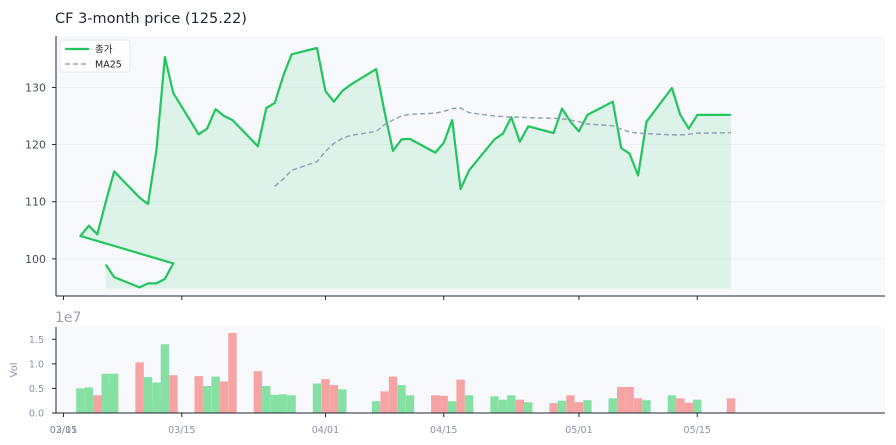 The image size is (896, 445). Describe the element at coordinates (14, 370) in the screenshot. I see `volume-y-label: Vol` at that location.